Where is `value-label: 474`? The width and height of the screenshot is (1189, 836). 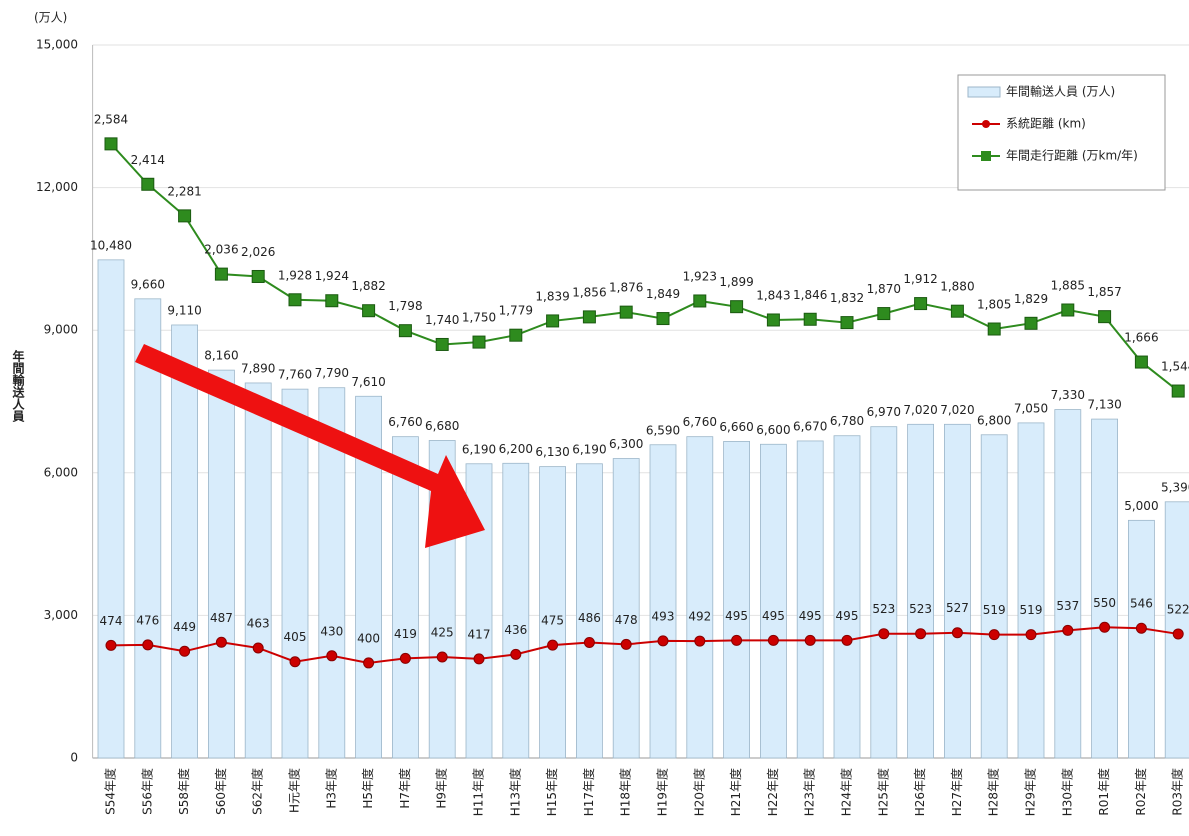
value-label: 474 is located at coordinates (111, 621).